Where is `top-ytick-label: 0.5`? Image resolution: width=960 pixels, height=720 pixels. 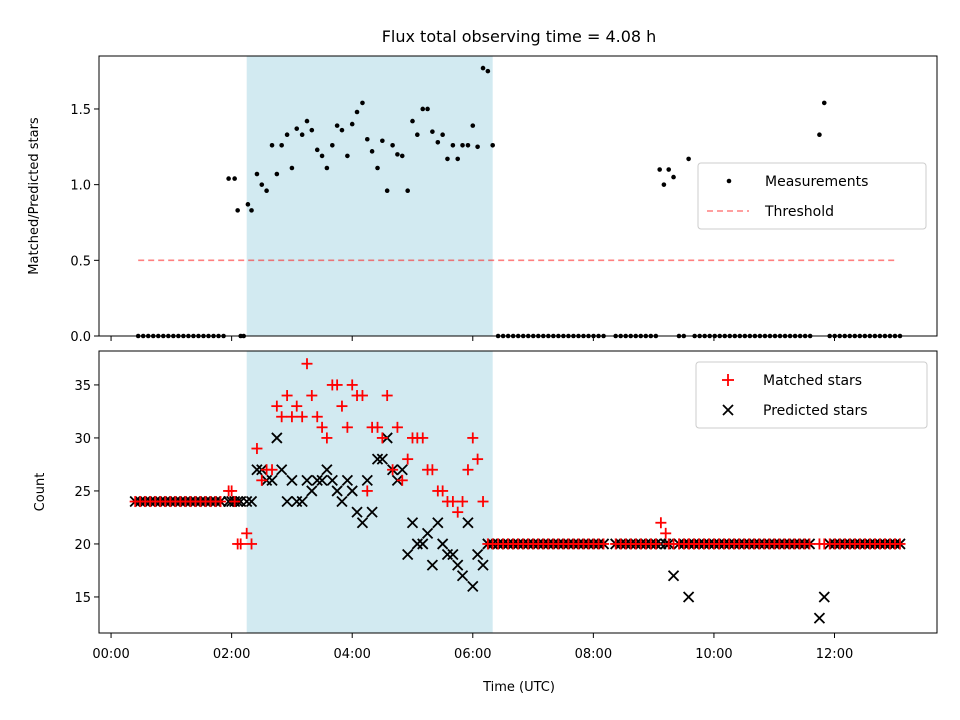 top-ytick-label: 0.5 is located at coordinates (80, 261).